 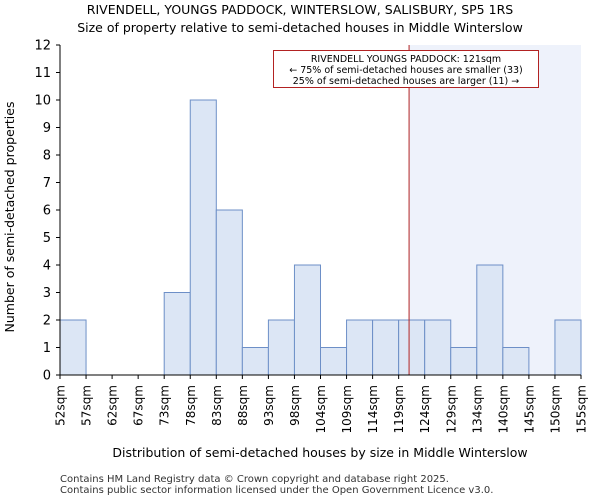 What do you see at coordinates (47, 376) in the screenshot?
I see `y-tick-label: 0` at bounding box center [47, 376].